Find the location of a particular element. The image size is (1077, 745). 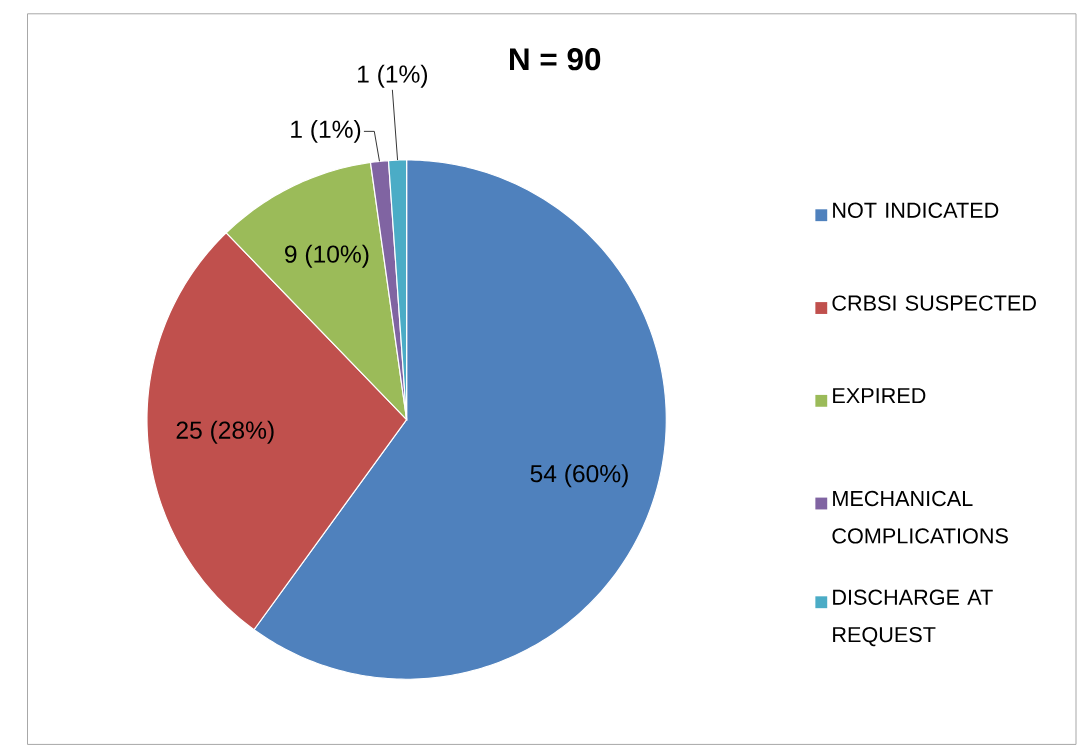

data-label: 25 (28%) is located at coordinates (225, 432).